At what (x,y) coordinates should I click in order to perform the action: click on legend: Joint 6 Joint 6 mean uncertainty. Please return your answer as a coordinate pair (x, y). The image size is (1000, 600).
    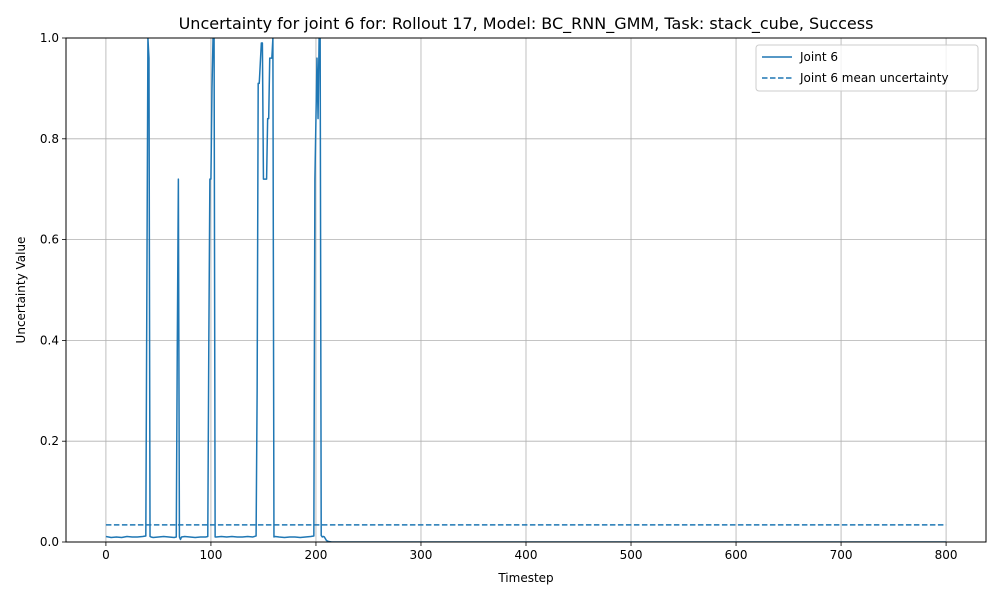
    Looking at the image, I should click on (867, 68).